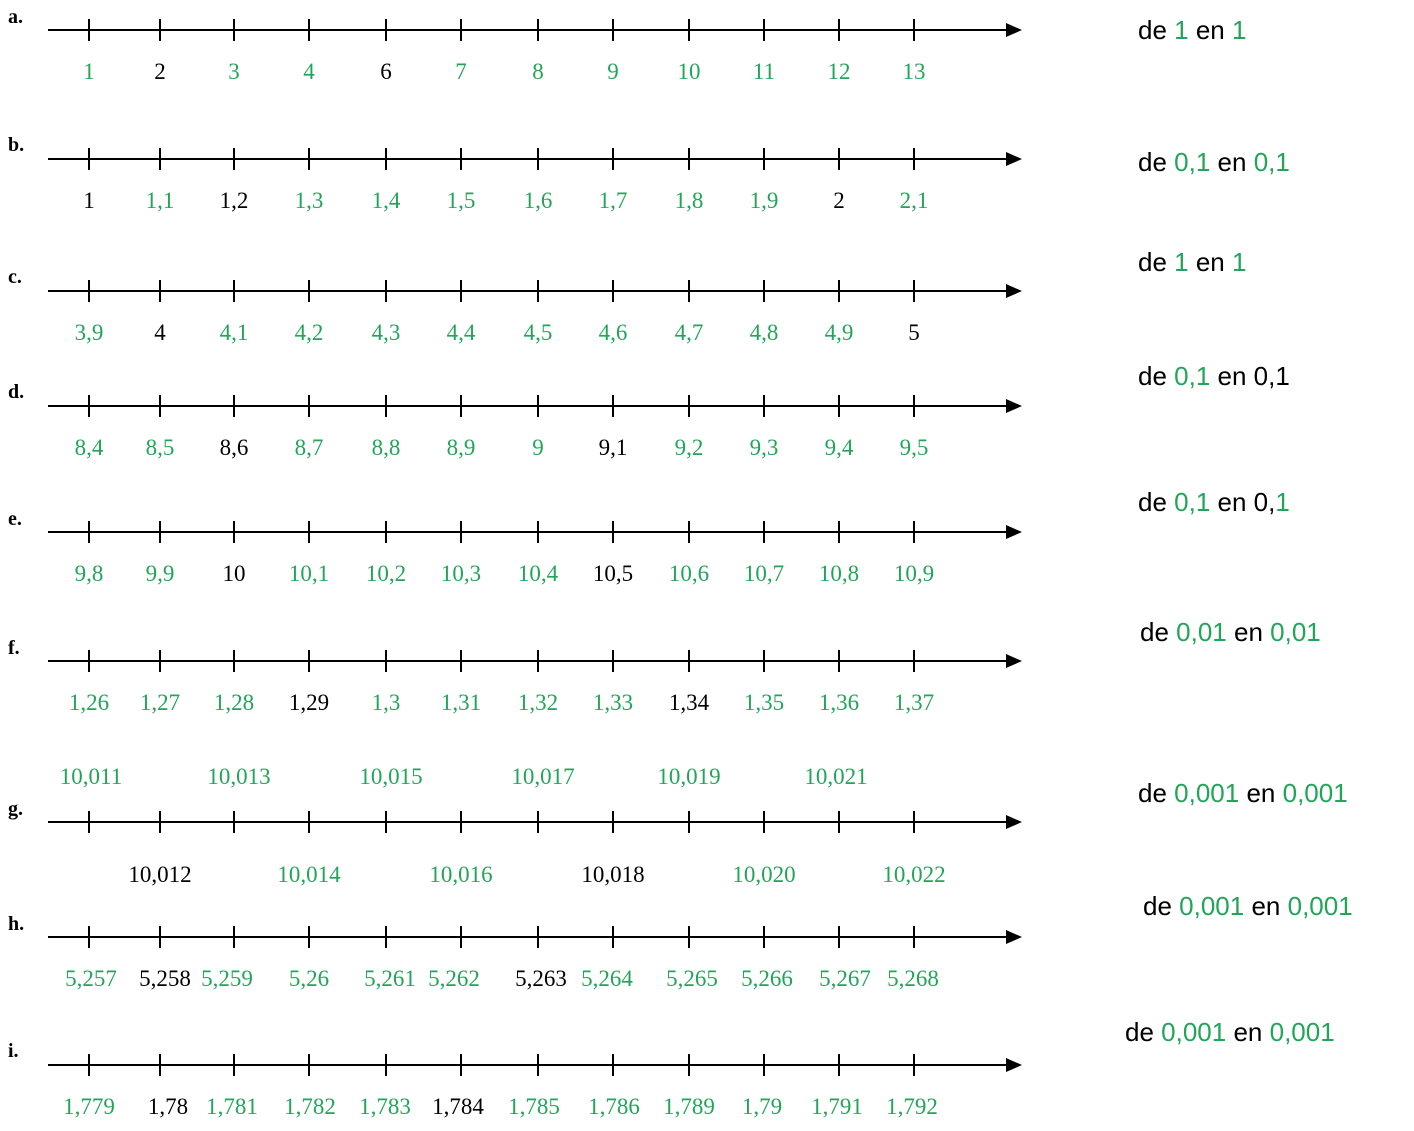 The width and height of the screenshot is (1414, 1131). Describe the element at coordinates (613, 702) in the screenshot. I see `tick-label: 1,33` at that location.